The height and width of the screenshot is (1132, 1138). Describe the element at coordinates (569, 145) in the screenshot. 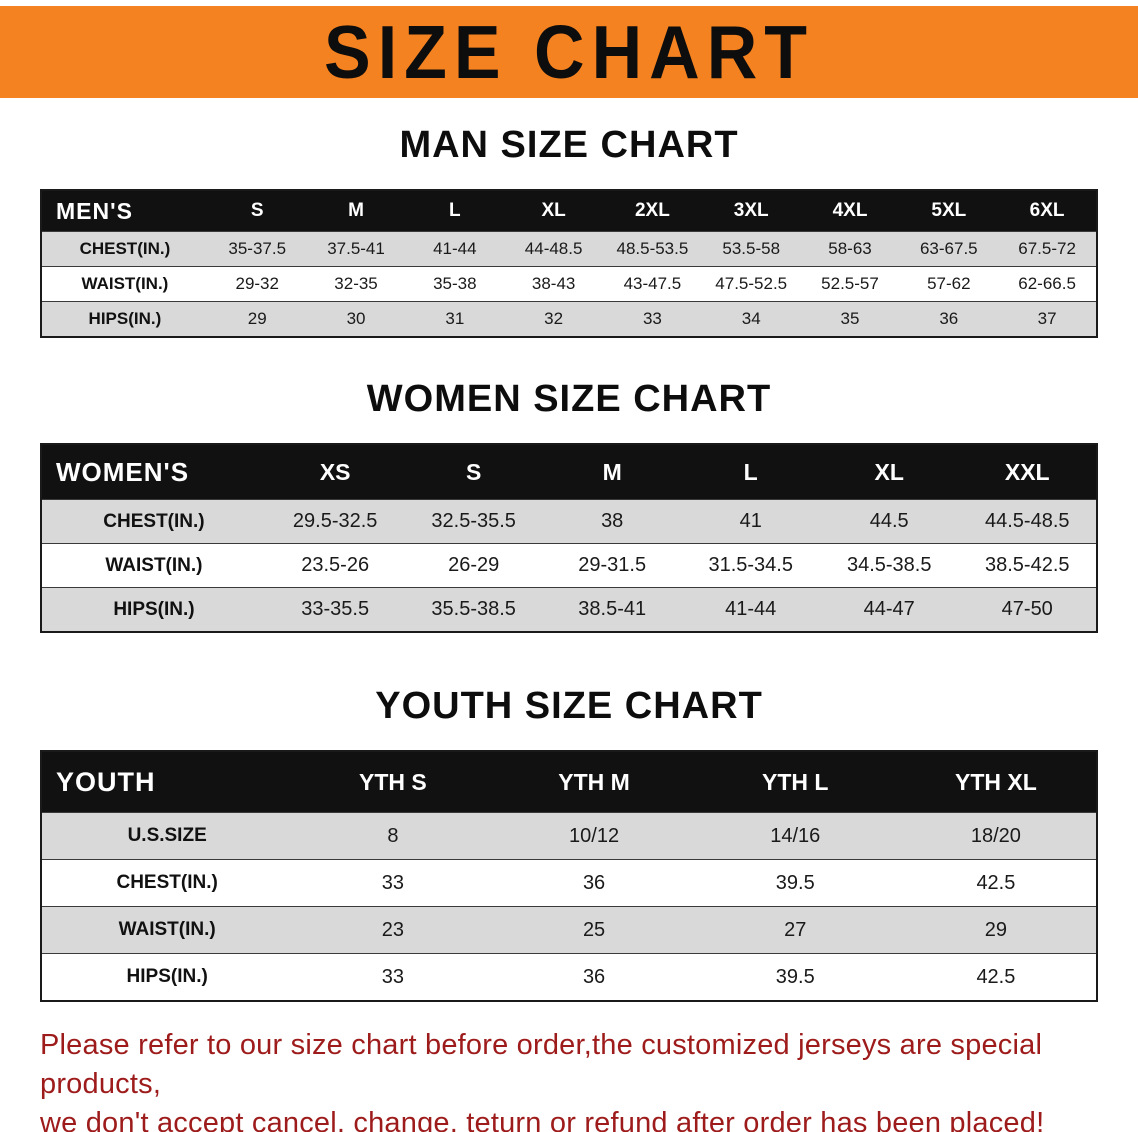

I see `men-section-heading: MAN SIZE CHART` at that location.